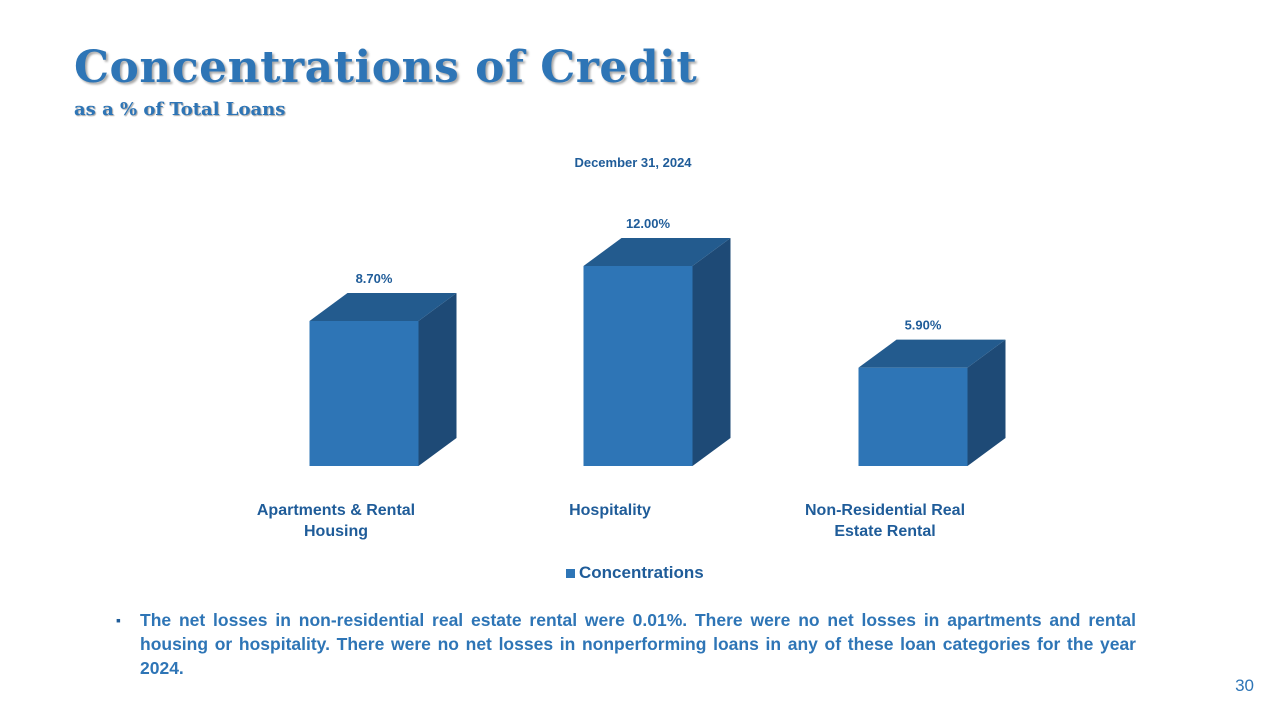 The image size is (1280, 720). What do you see at coordinates (570, 573) in the screenshot?
I see `legend-swatch` at bounding box center [570, 573].